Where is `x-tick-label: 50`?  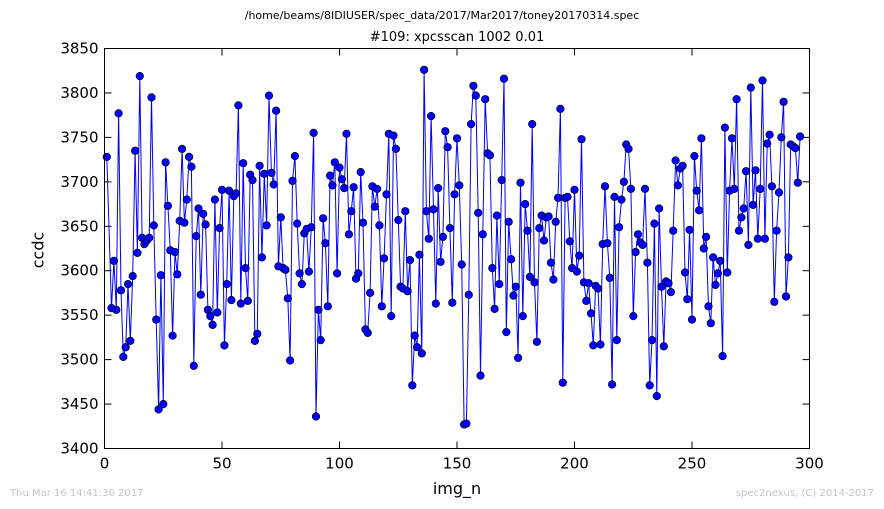 x-tick-label: 50 is located at coordinates (221, 464).